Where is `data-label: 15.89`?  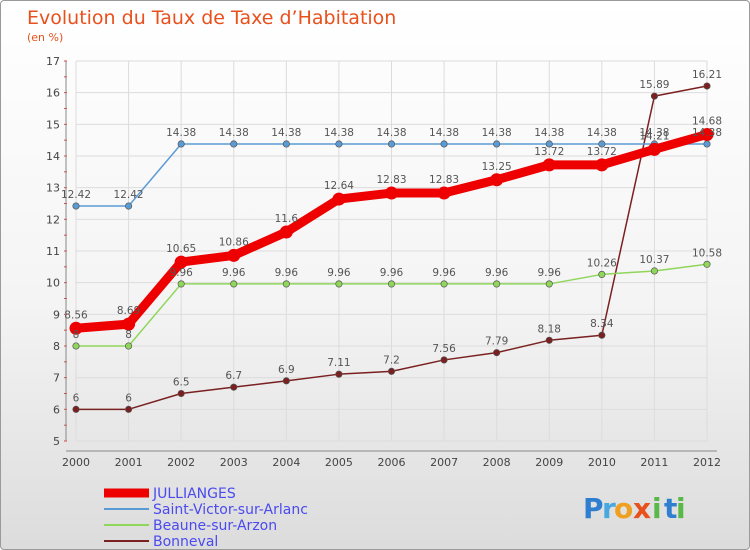
data-label: 15.89 is located at coordinates (654, 85).